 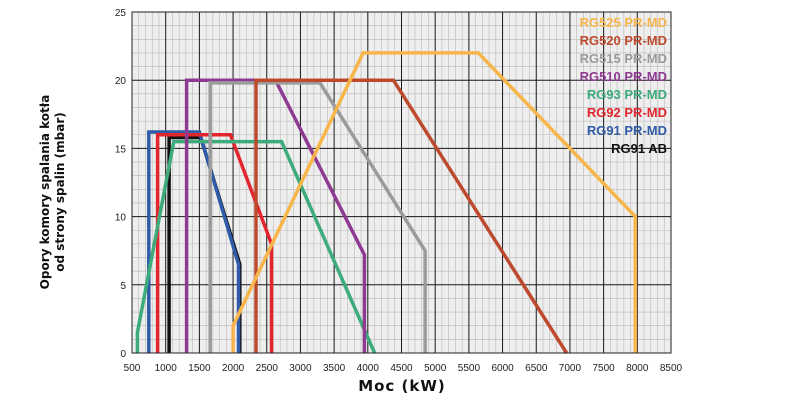 I want to click on legend-entry-rg91-ab: RG91 AB, so click(x=639, y=148).